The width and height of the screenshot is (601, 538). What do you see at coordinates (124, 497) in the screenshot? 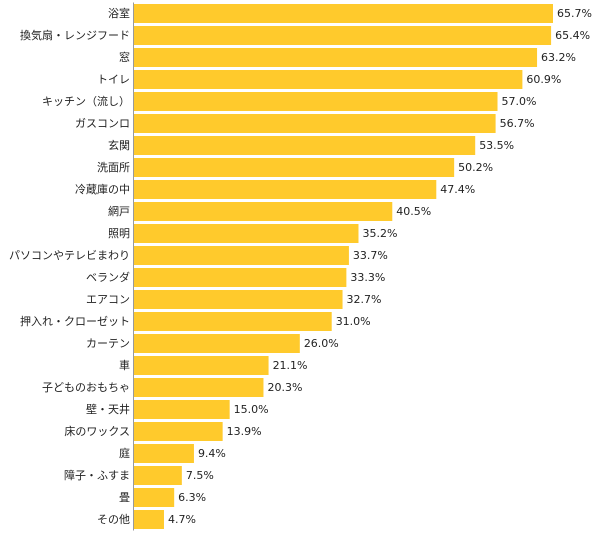
I see `category-label: 畳` at bounding box center [124, 497].